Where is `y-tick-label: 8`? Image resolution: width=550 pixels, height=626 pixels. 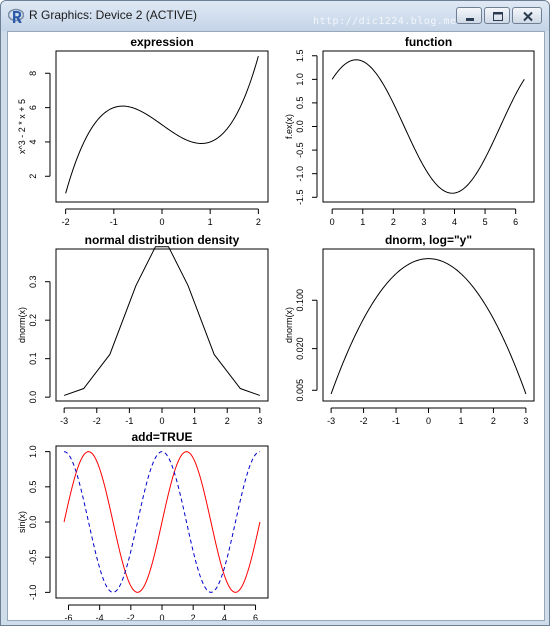 y-tick-label: 8 is located at coordinates (33, 73).